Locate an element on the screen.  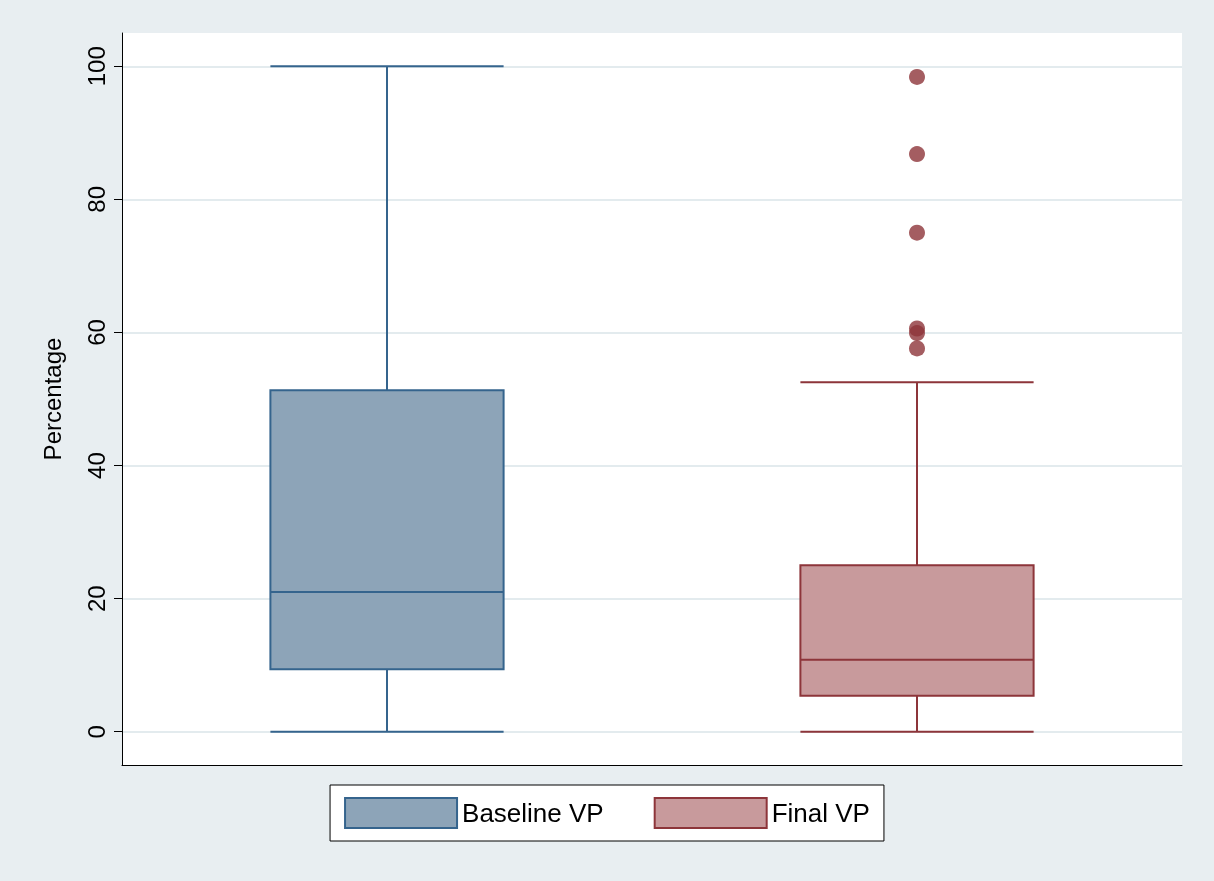
y-tick-label: 40 is located at coordinates (96, 465).